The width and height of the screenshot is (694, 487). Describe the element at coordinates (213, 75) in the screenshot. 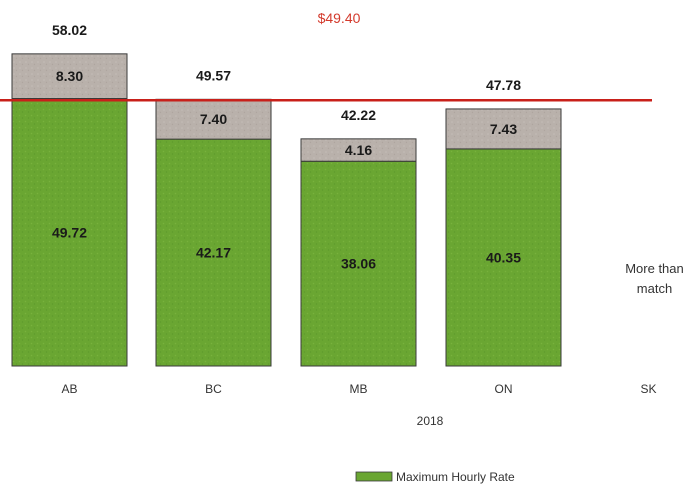

I see `total-value-label: 49.57` at that location.